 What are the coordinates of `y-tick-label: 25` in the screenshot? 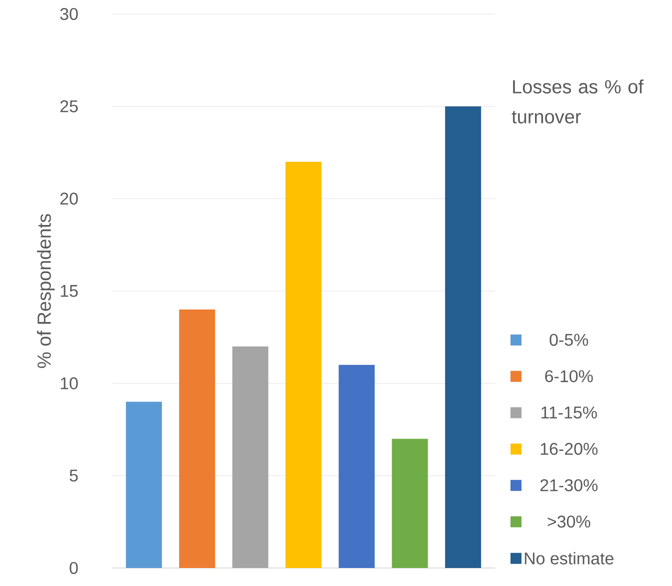 It's located at (69, 106).